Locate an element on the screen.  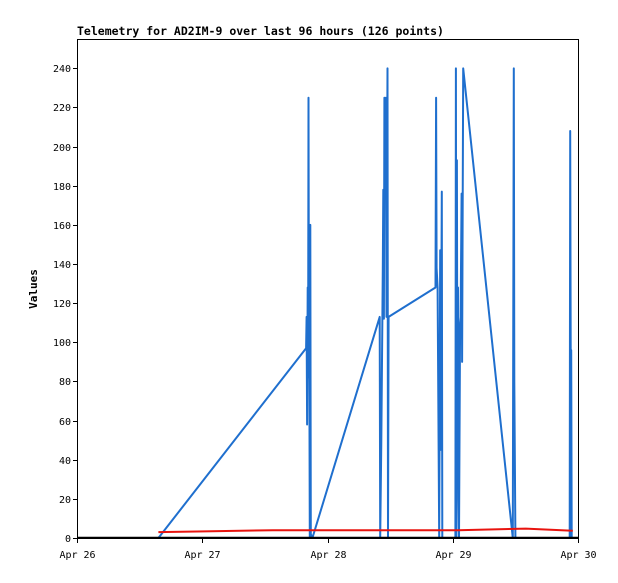
y-tick-label: 100 is located at coordinates (62, 343).